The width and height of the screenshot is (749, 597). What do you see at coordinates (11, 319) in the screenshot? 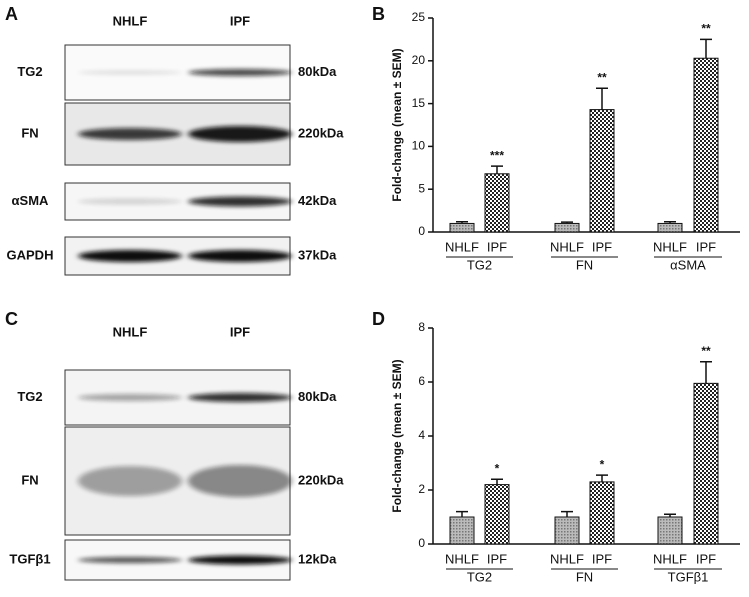
I see `panel-letter: C` at bounding box center [11, 319].